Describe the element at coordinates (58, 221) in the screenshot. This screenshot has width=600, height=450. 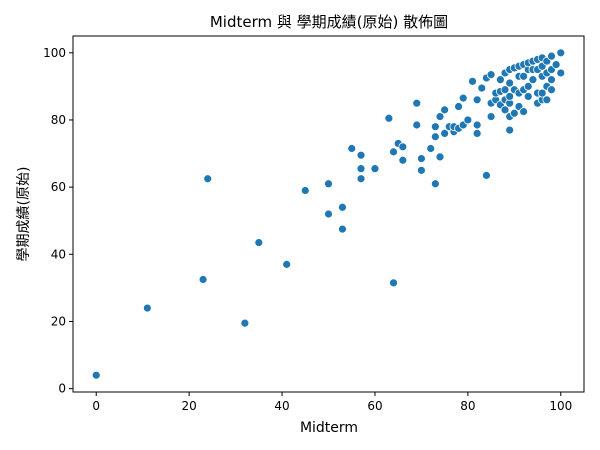
I see `y-ticks: 0 20 40 60 80 100` at that location.